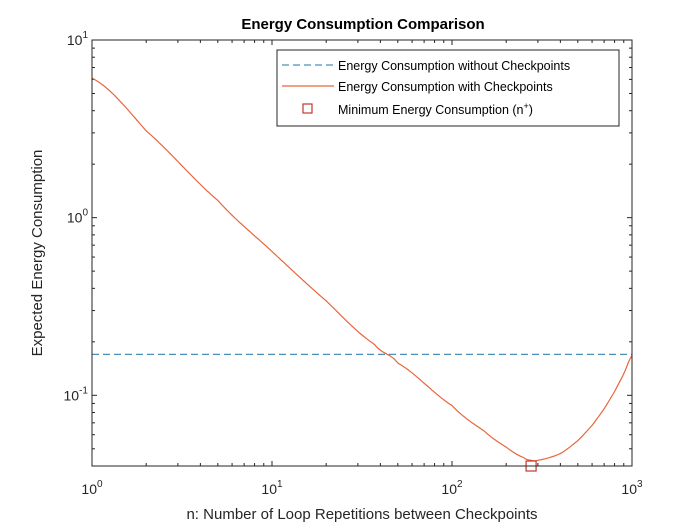 Image resolution: width=700 pixels, height=525 pixels. I want to click on y-tick-label: 10⁰, so click(78, 217).